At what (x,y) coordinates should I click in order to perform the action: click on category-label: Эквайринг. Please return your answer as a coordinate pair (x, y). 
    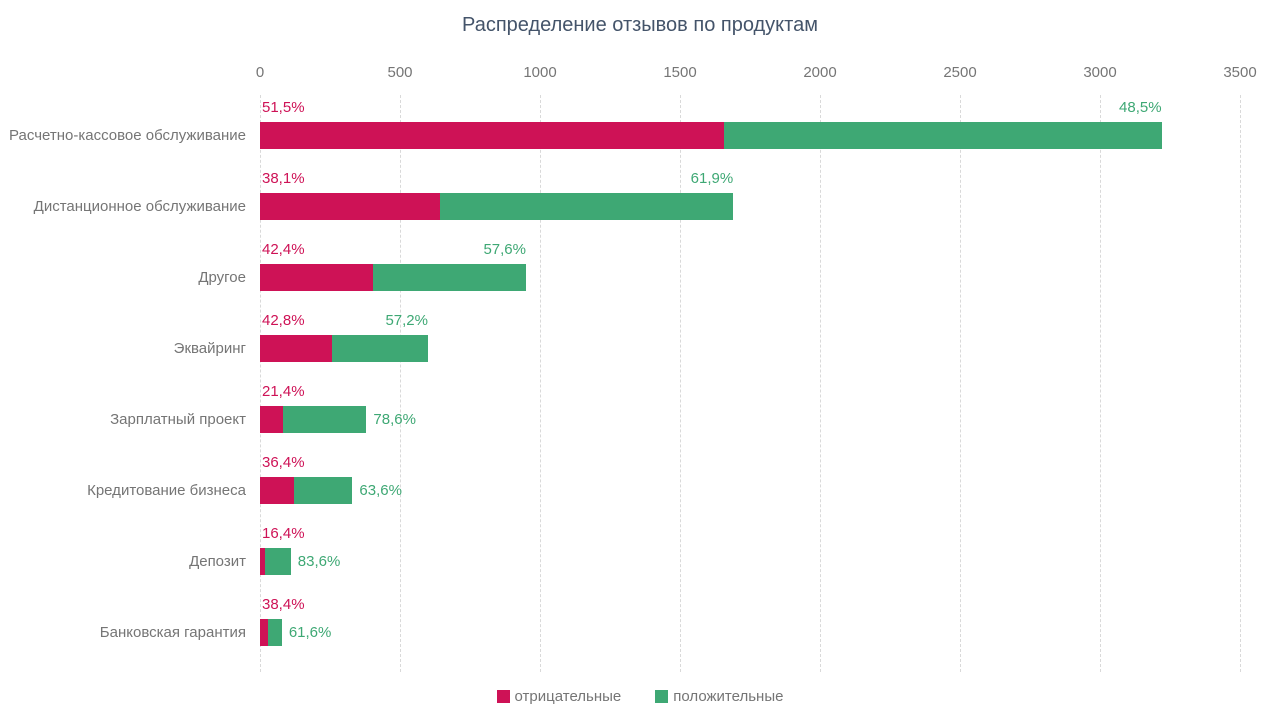
    Looking at the image, I should click on (209, 348).